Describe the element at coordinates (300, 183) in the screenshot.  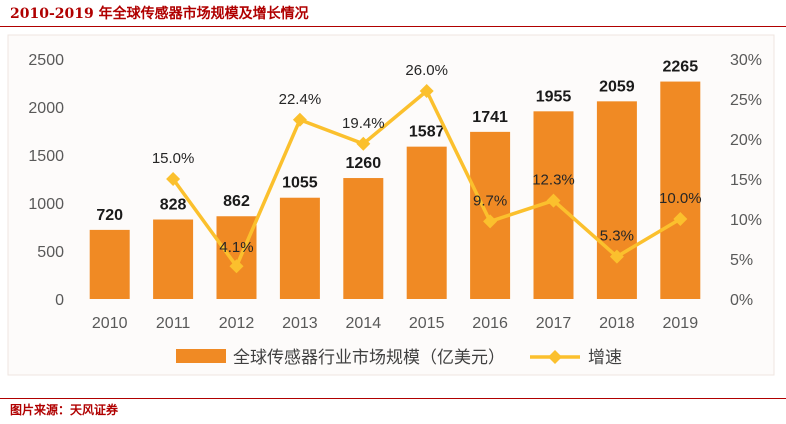
I see `bar-value-label: 1055` at that location.